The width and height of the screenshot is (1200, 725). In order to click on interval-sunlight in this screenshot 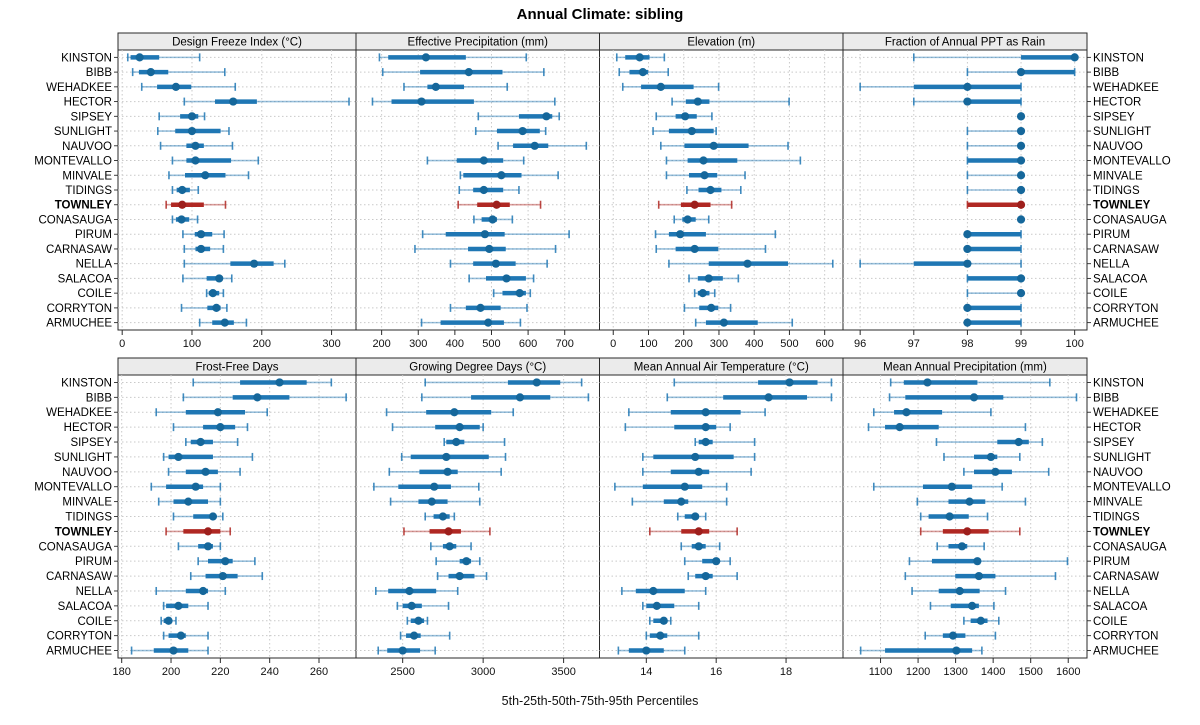, I will do `click(208, 457)`.